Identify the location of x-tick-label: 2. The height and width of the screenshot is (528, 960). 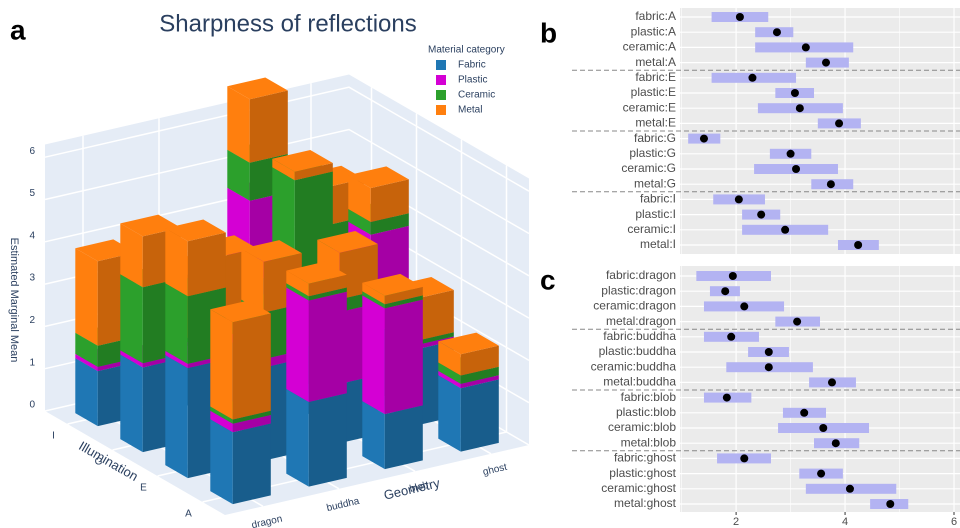
(736, 522).